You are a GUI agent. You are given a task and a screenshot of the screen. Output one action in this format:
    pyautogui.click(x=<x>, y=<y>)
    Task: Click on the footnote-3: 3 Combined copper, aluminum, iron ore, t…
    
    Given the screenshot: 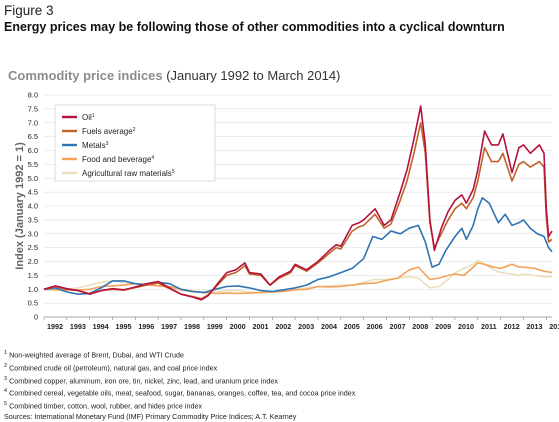 What is the action you would take?
    pyautogui.click(x=179, y=380)
    